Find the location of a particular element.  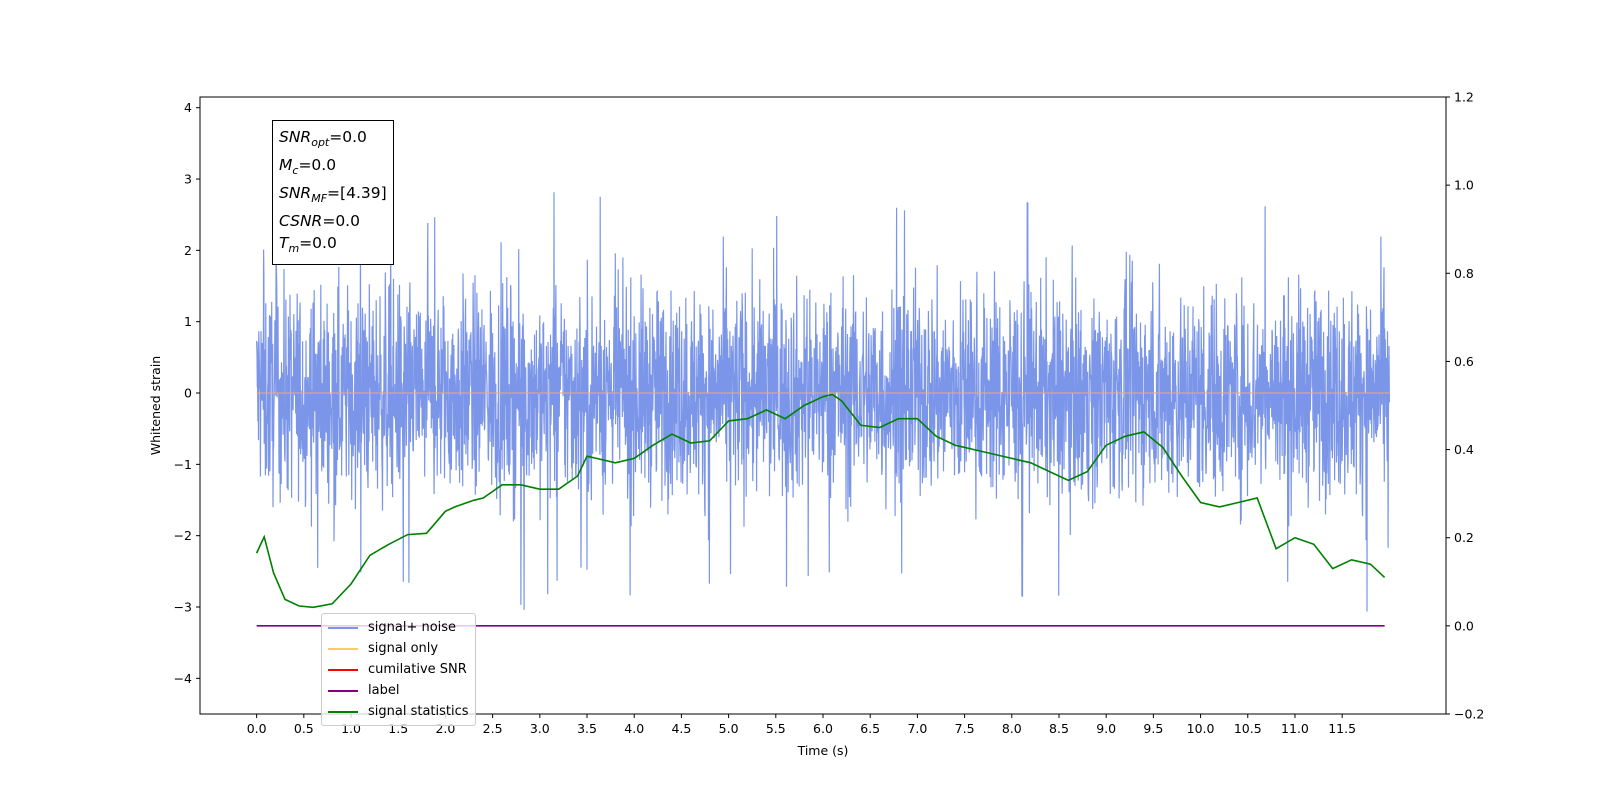

x-tick-label: 11.0 is located at coordinates (1295, 728).